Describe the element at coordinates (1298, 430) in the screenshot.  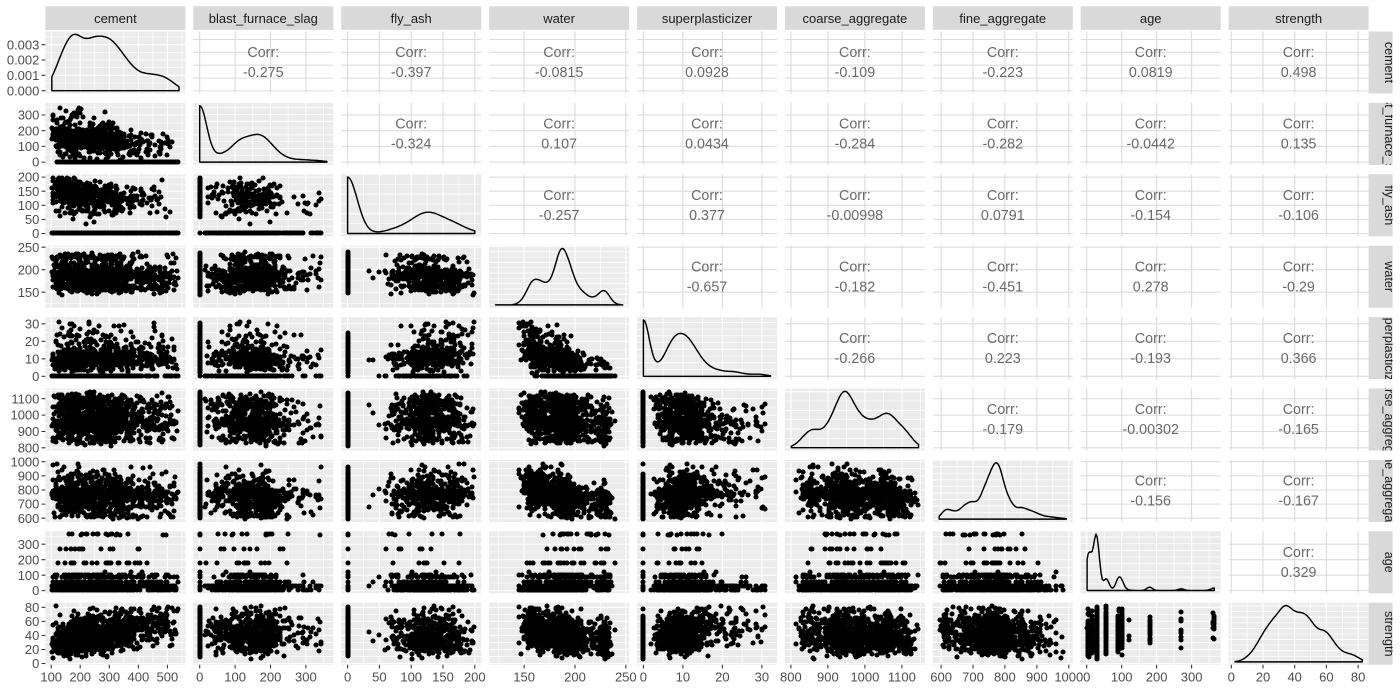
I see `svg-text: -0.165` at that location.